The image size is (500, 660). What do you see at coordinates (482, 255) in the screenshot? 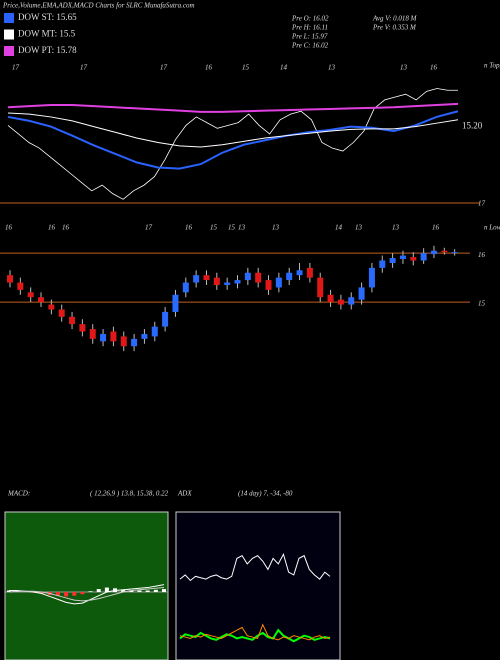
I see `y-tick-label: 16` at bounding box center [482, 255].